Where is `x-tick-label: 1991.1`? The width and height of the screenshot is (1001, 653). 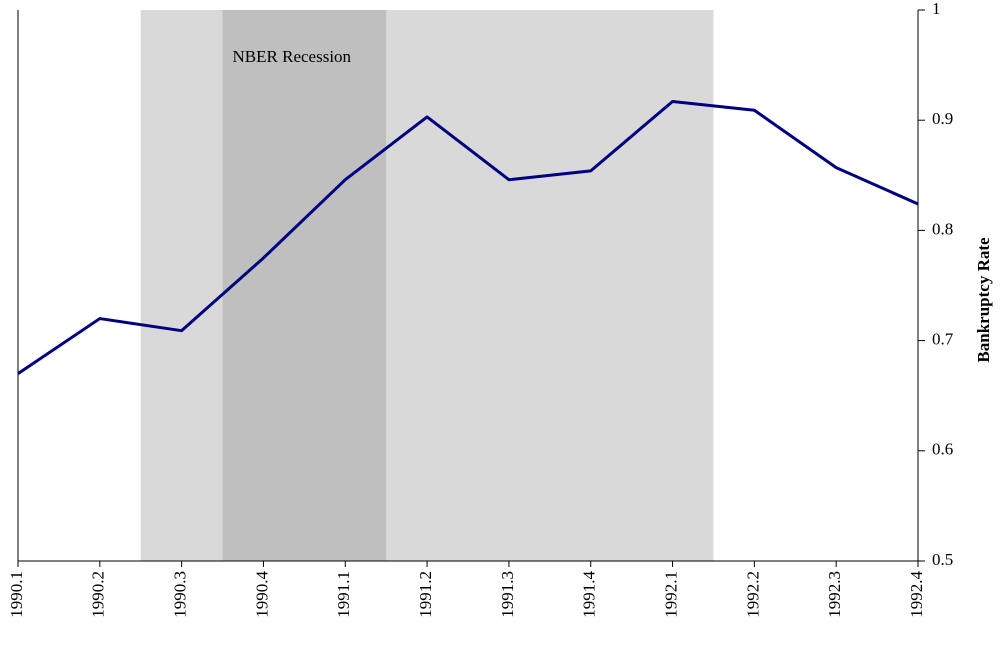 x-tick-label: 1991.1 is located at coordinates (343, 594).